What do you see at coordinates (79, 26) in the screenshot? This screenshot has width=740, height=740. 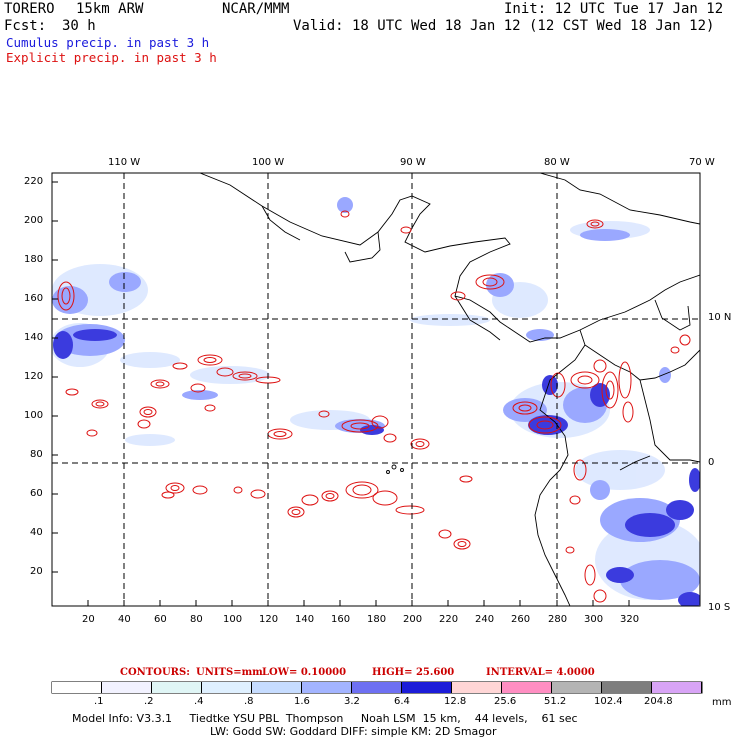 I see `forecast-hour: 30 h` at bounding box center [79, 26].